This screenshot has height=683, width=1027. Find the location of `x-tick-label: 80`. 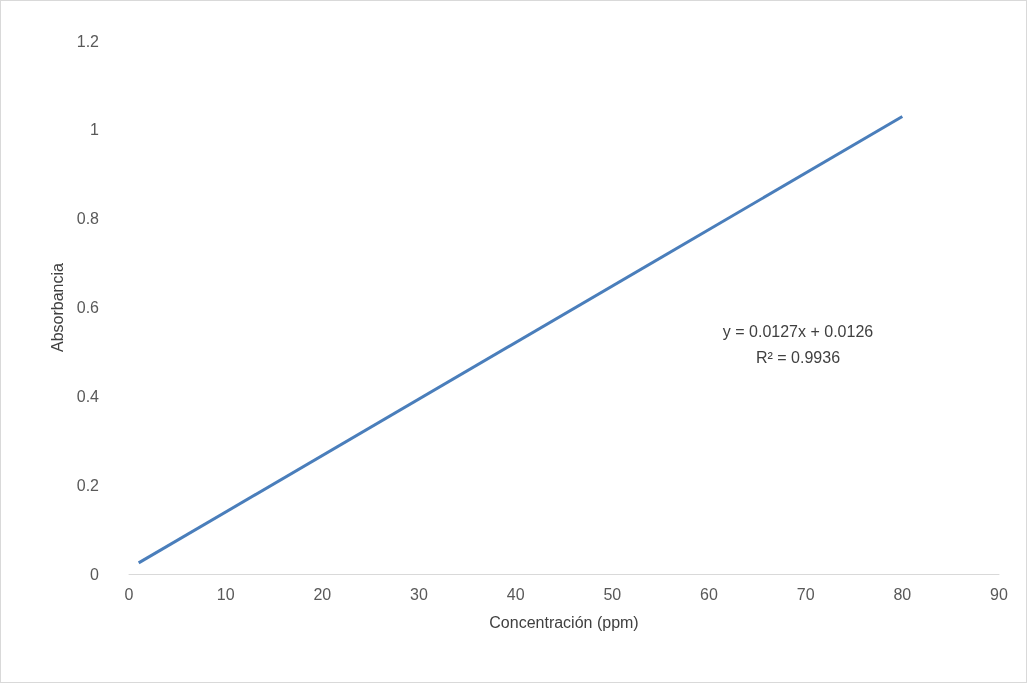

x-tick-label: 80 is located at coordinates (902, 594).